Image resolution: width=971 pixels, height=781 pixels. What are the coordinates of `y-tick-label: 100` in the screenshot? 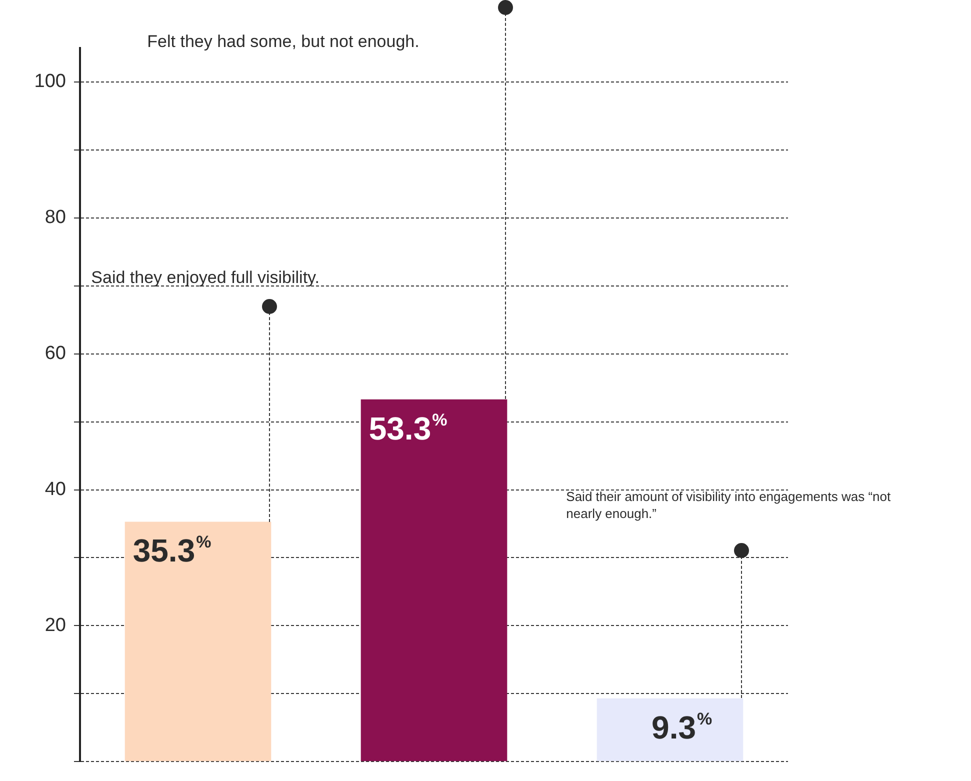 It's located at (50, 81).